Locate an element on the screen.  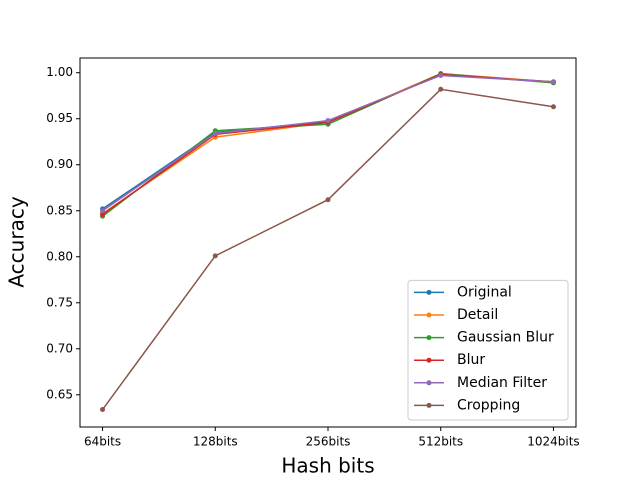
legend-label: Cropping is located at coordinates (488, 405).